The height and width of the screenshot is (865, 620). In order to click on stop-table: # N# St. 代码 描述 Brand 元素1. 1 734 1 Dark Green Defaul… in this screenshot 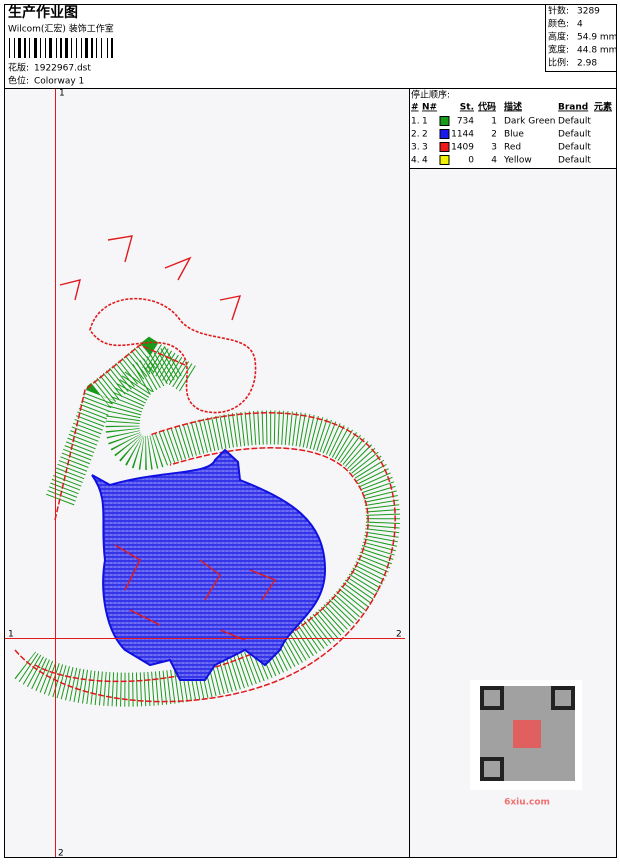, I will do `click(511, 133)`.